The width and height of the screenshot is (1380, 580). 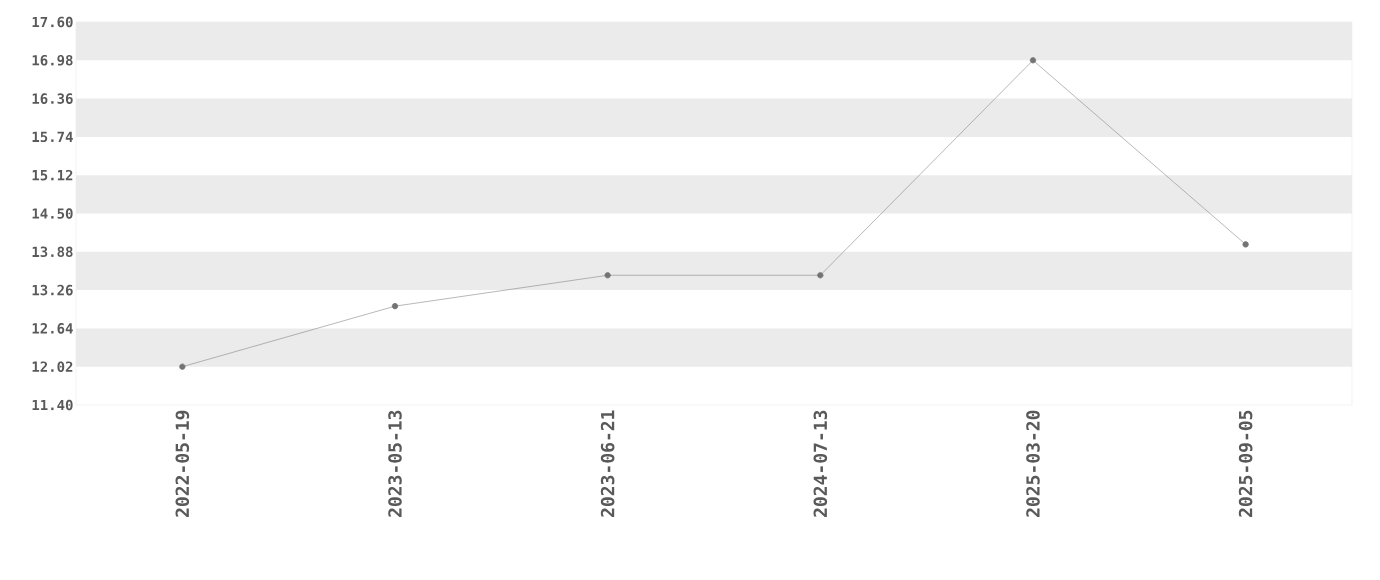 I want to click on y-tick-label: 11.40, so click(x=52, y=405).